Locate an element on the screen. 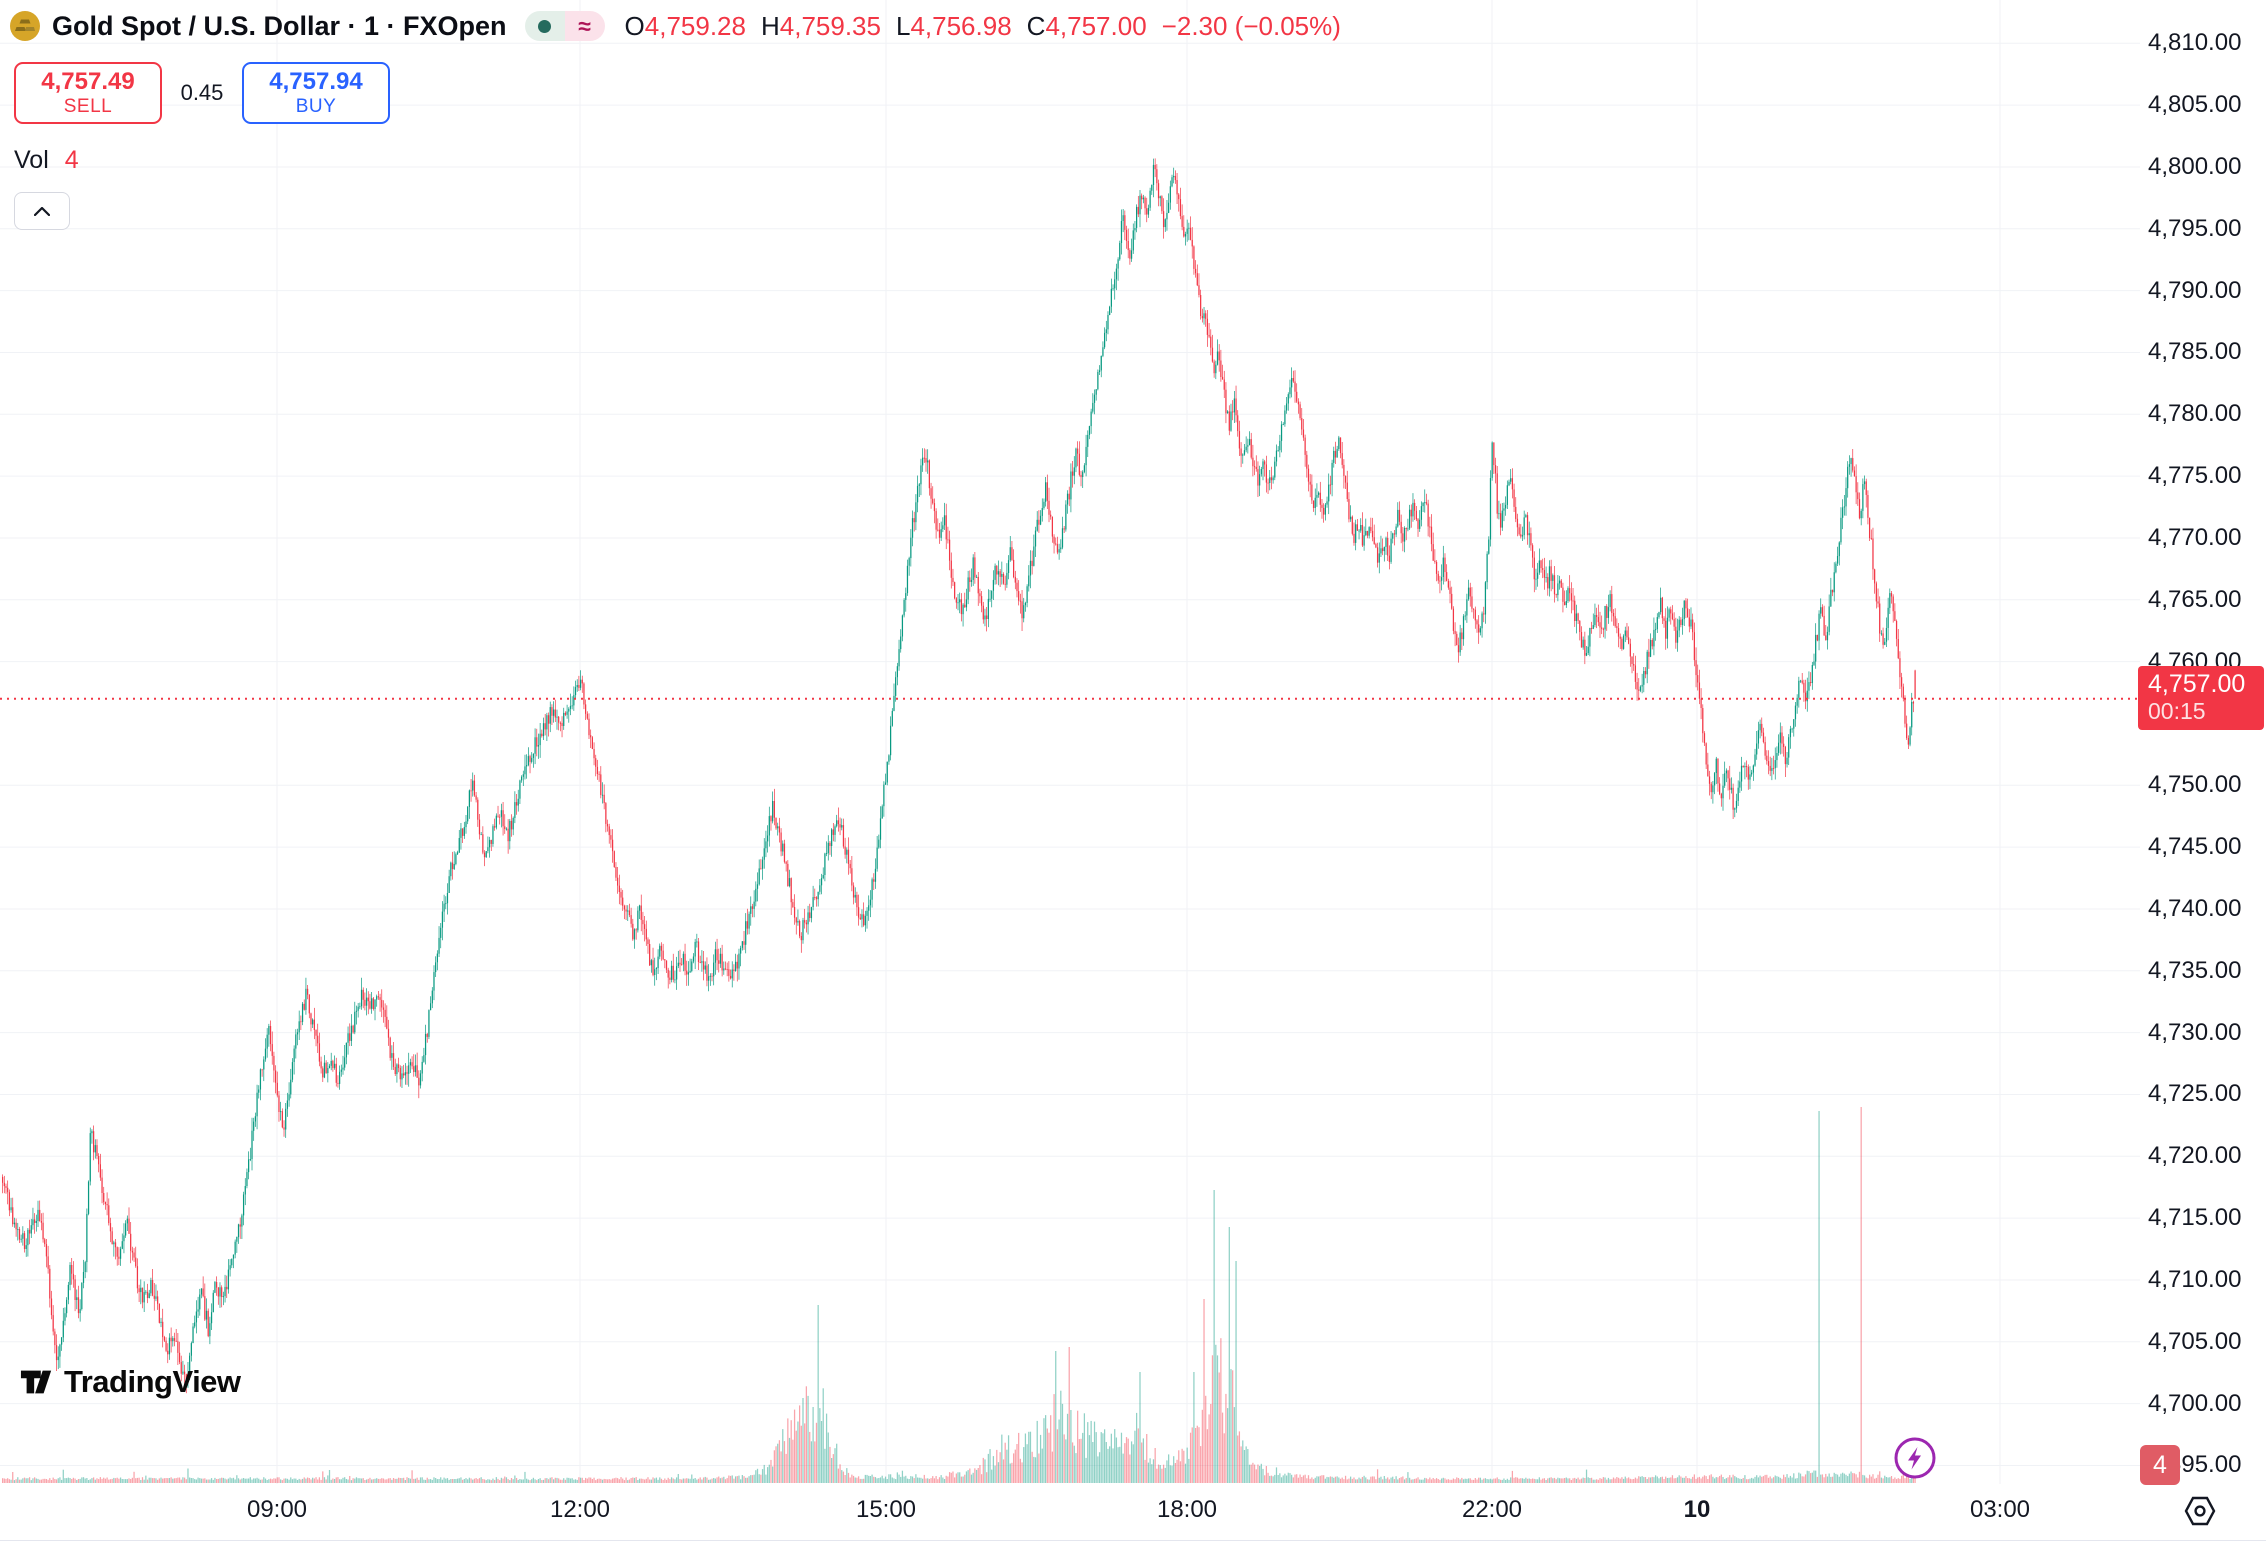 The image size is (2266, 1554). price-tick-label: 4,715.00 is located at coordinates (2195, 1218).